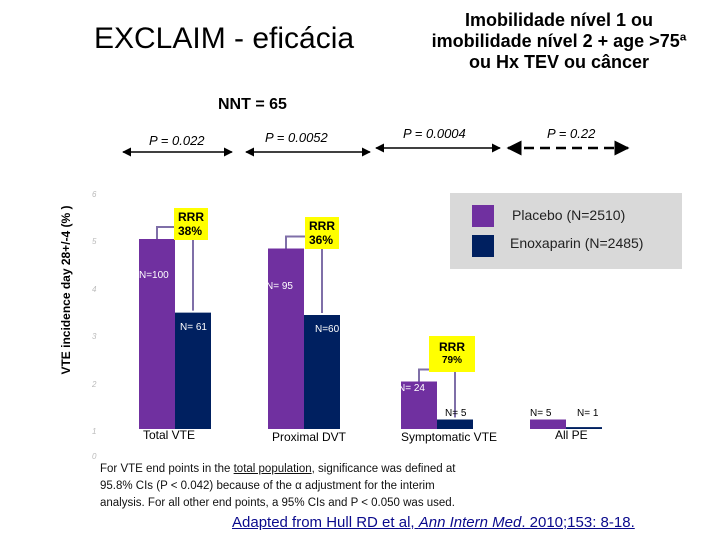  Describe the element at coordinates (578, 522) in the screenshot. I see `citation-suffix: . 2010;153: 8-18.` at that location.